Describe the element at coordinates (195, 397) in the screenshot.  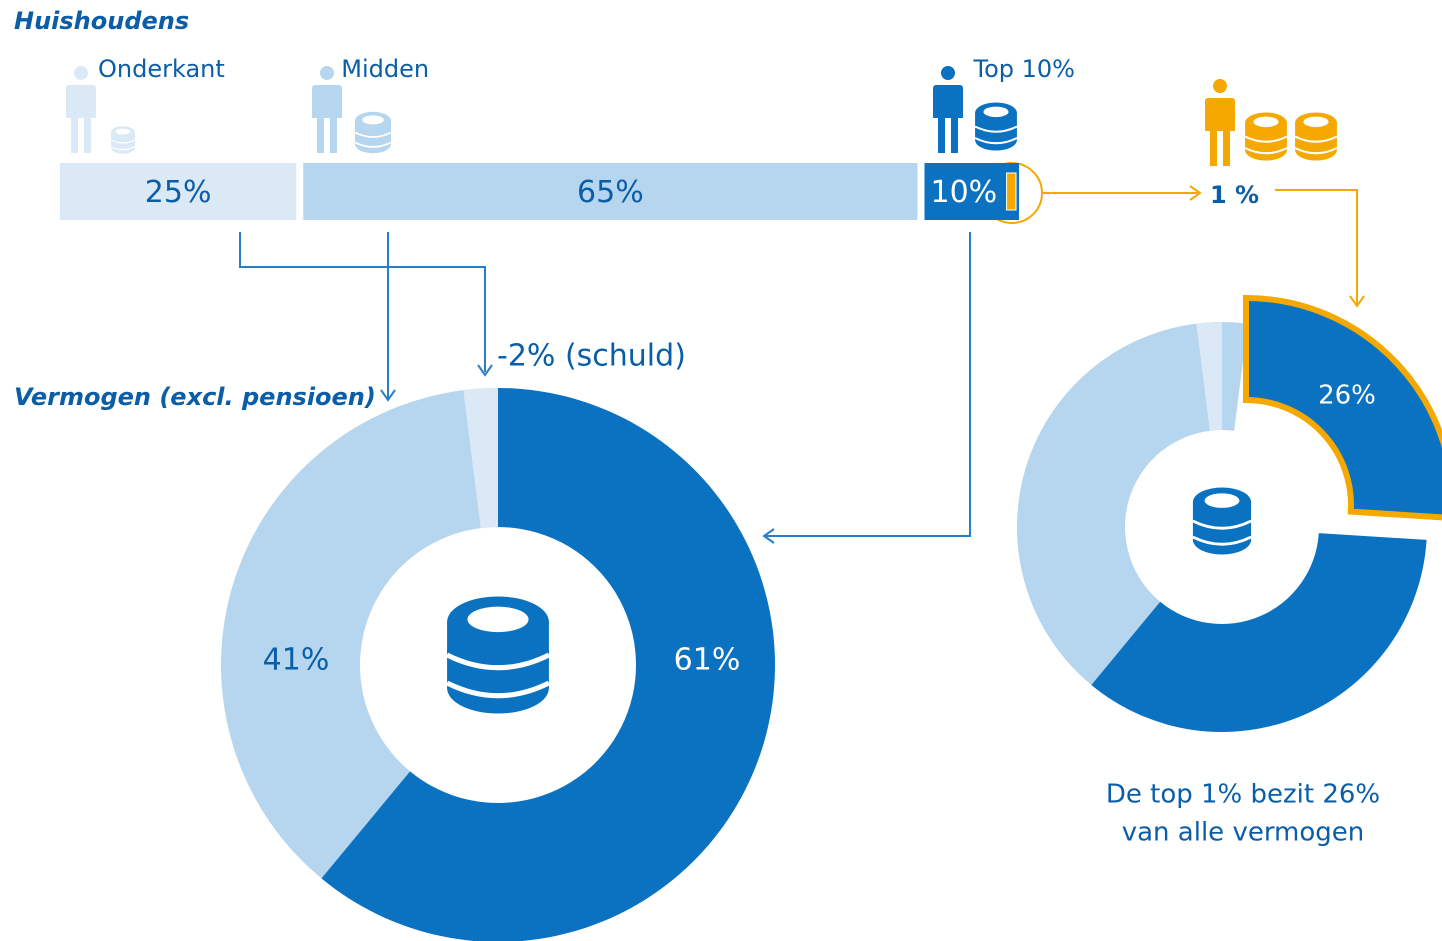
I see `title: Vermogen (excl. pensioen)` at that location.